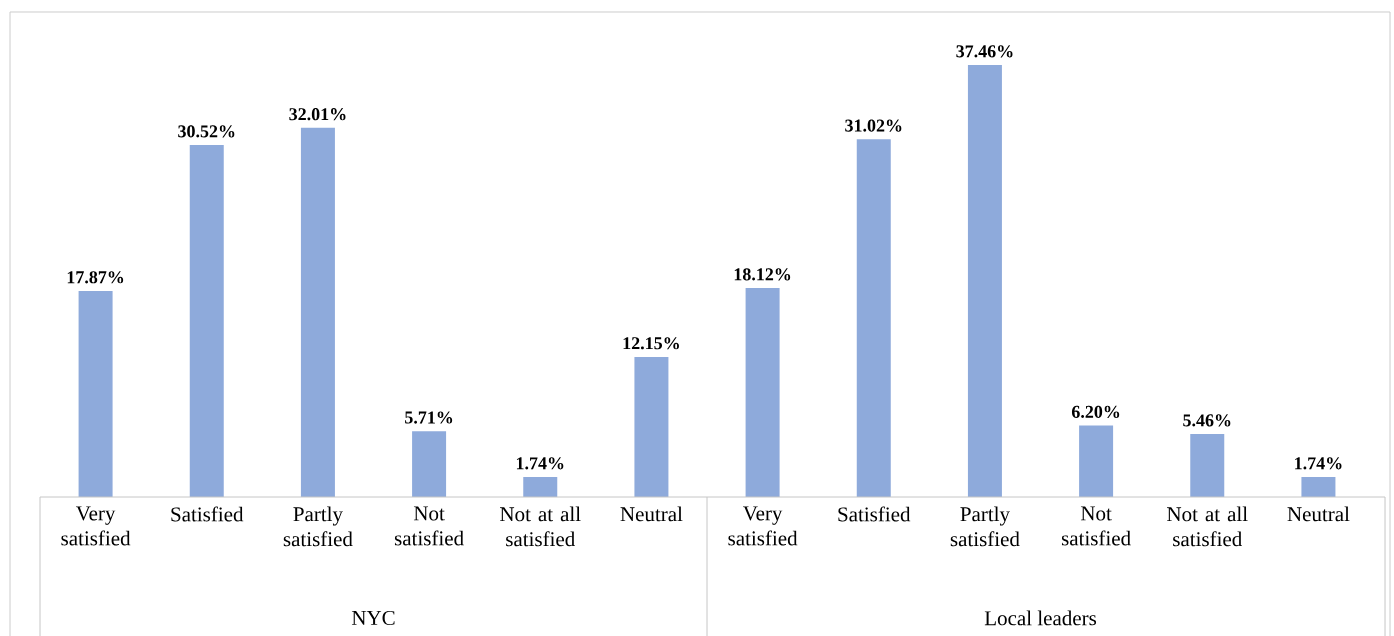 The image size is (1394, 636). What do you see at coordinates (1095, 411) in the screenshot?
I see `data-label: 6.20%` at bounding box center [1095, 411].